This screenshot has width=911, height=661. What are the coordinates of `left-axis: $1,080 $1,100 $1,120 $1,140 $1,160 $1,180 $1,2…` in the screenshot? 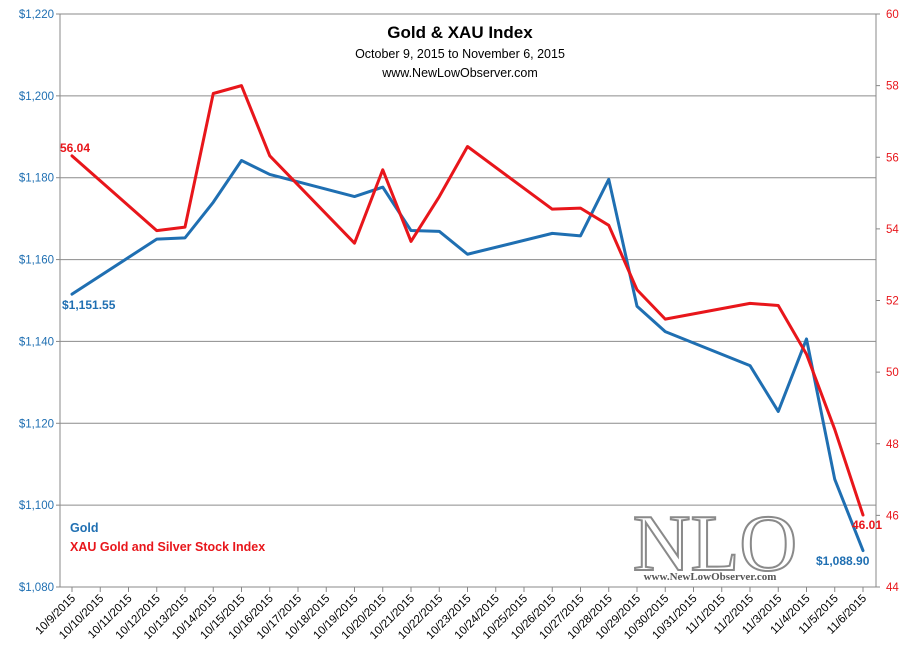 It's located at (39, 301).